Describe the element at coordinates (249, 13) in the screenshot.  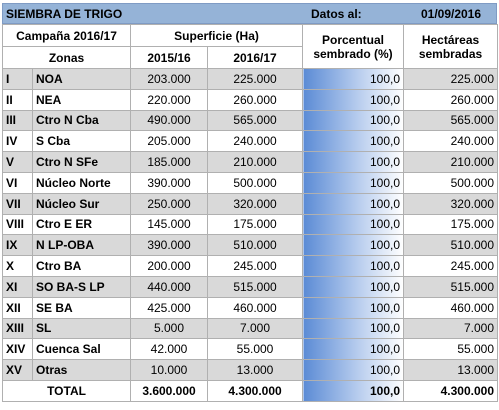
I see `title-bar: SIEMBRA DE TRIGO Datos al: 01/09/2016` at that location.